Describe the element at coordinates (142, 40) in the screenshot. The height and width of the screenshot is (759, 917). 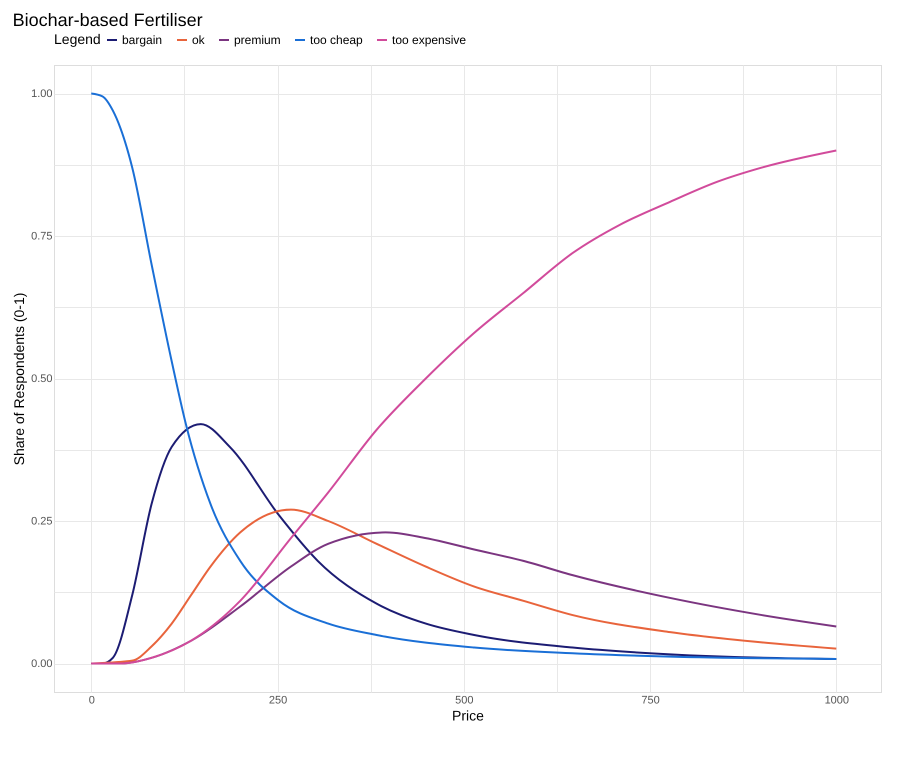
I see `legend-label: bargain` at that location.